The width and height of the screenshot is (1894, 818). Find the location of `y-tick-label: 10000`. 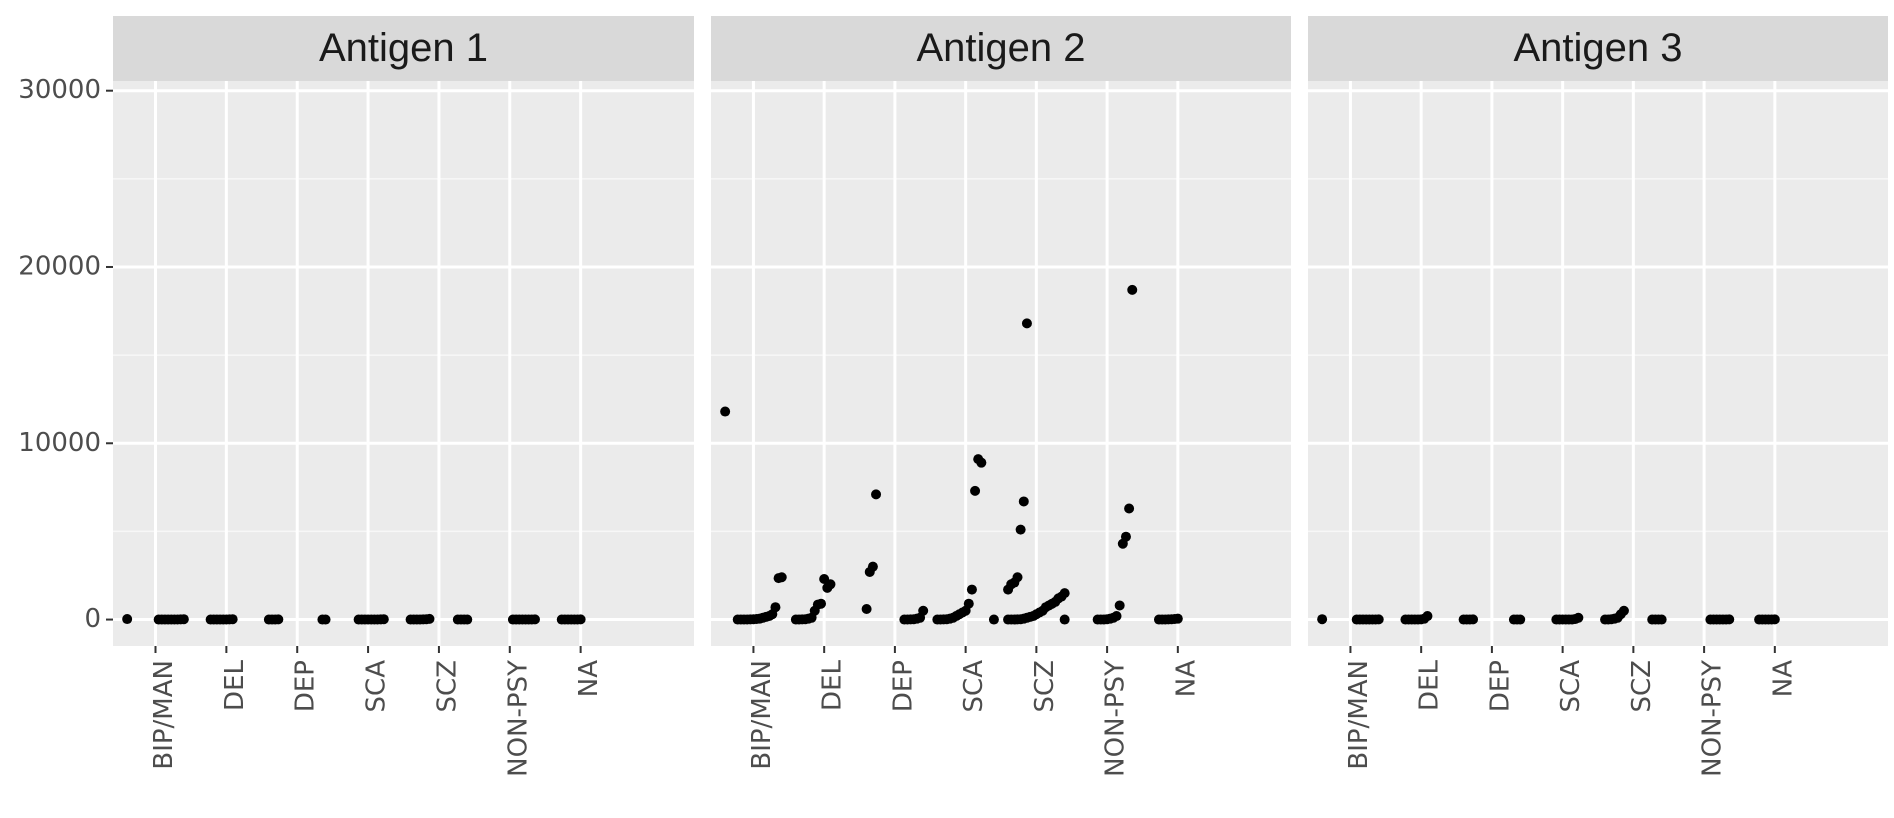

y-tick-label: 10000 is located at coordinates (59, 443).